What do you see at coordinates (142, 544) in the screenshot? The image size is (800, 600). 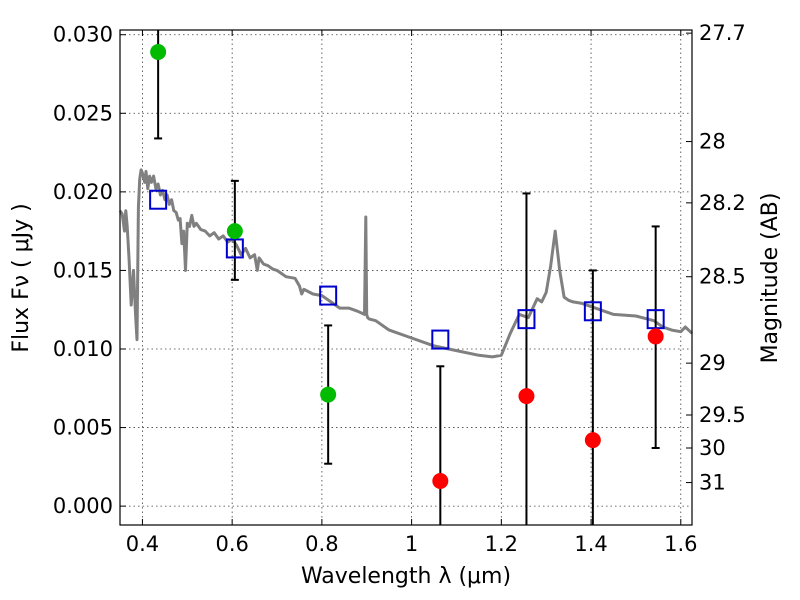 I see `x-tick-label: 0.4` at bounding box center [142, 544].